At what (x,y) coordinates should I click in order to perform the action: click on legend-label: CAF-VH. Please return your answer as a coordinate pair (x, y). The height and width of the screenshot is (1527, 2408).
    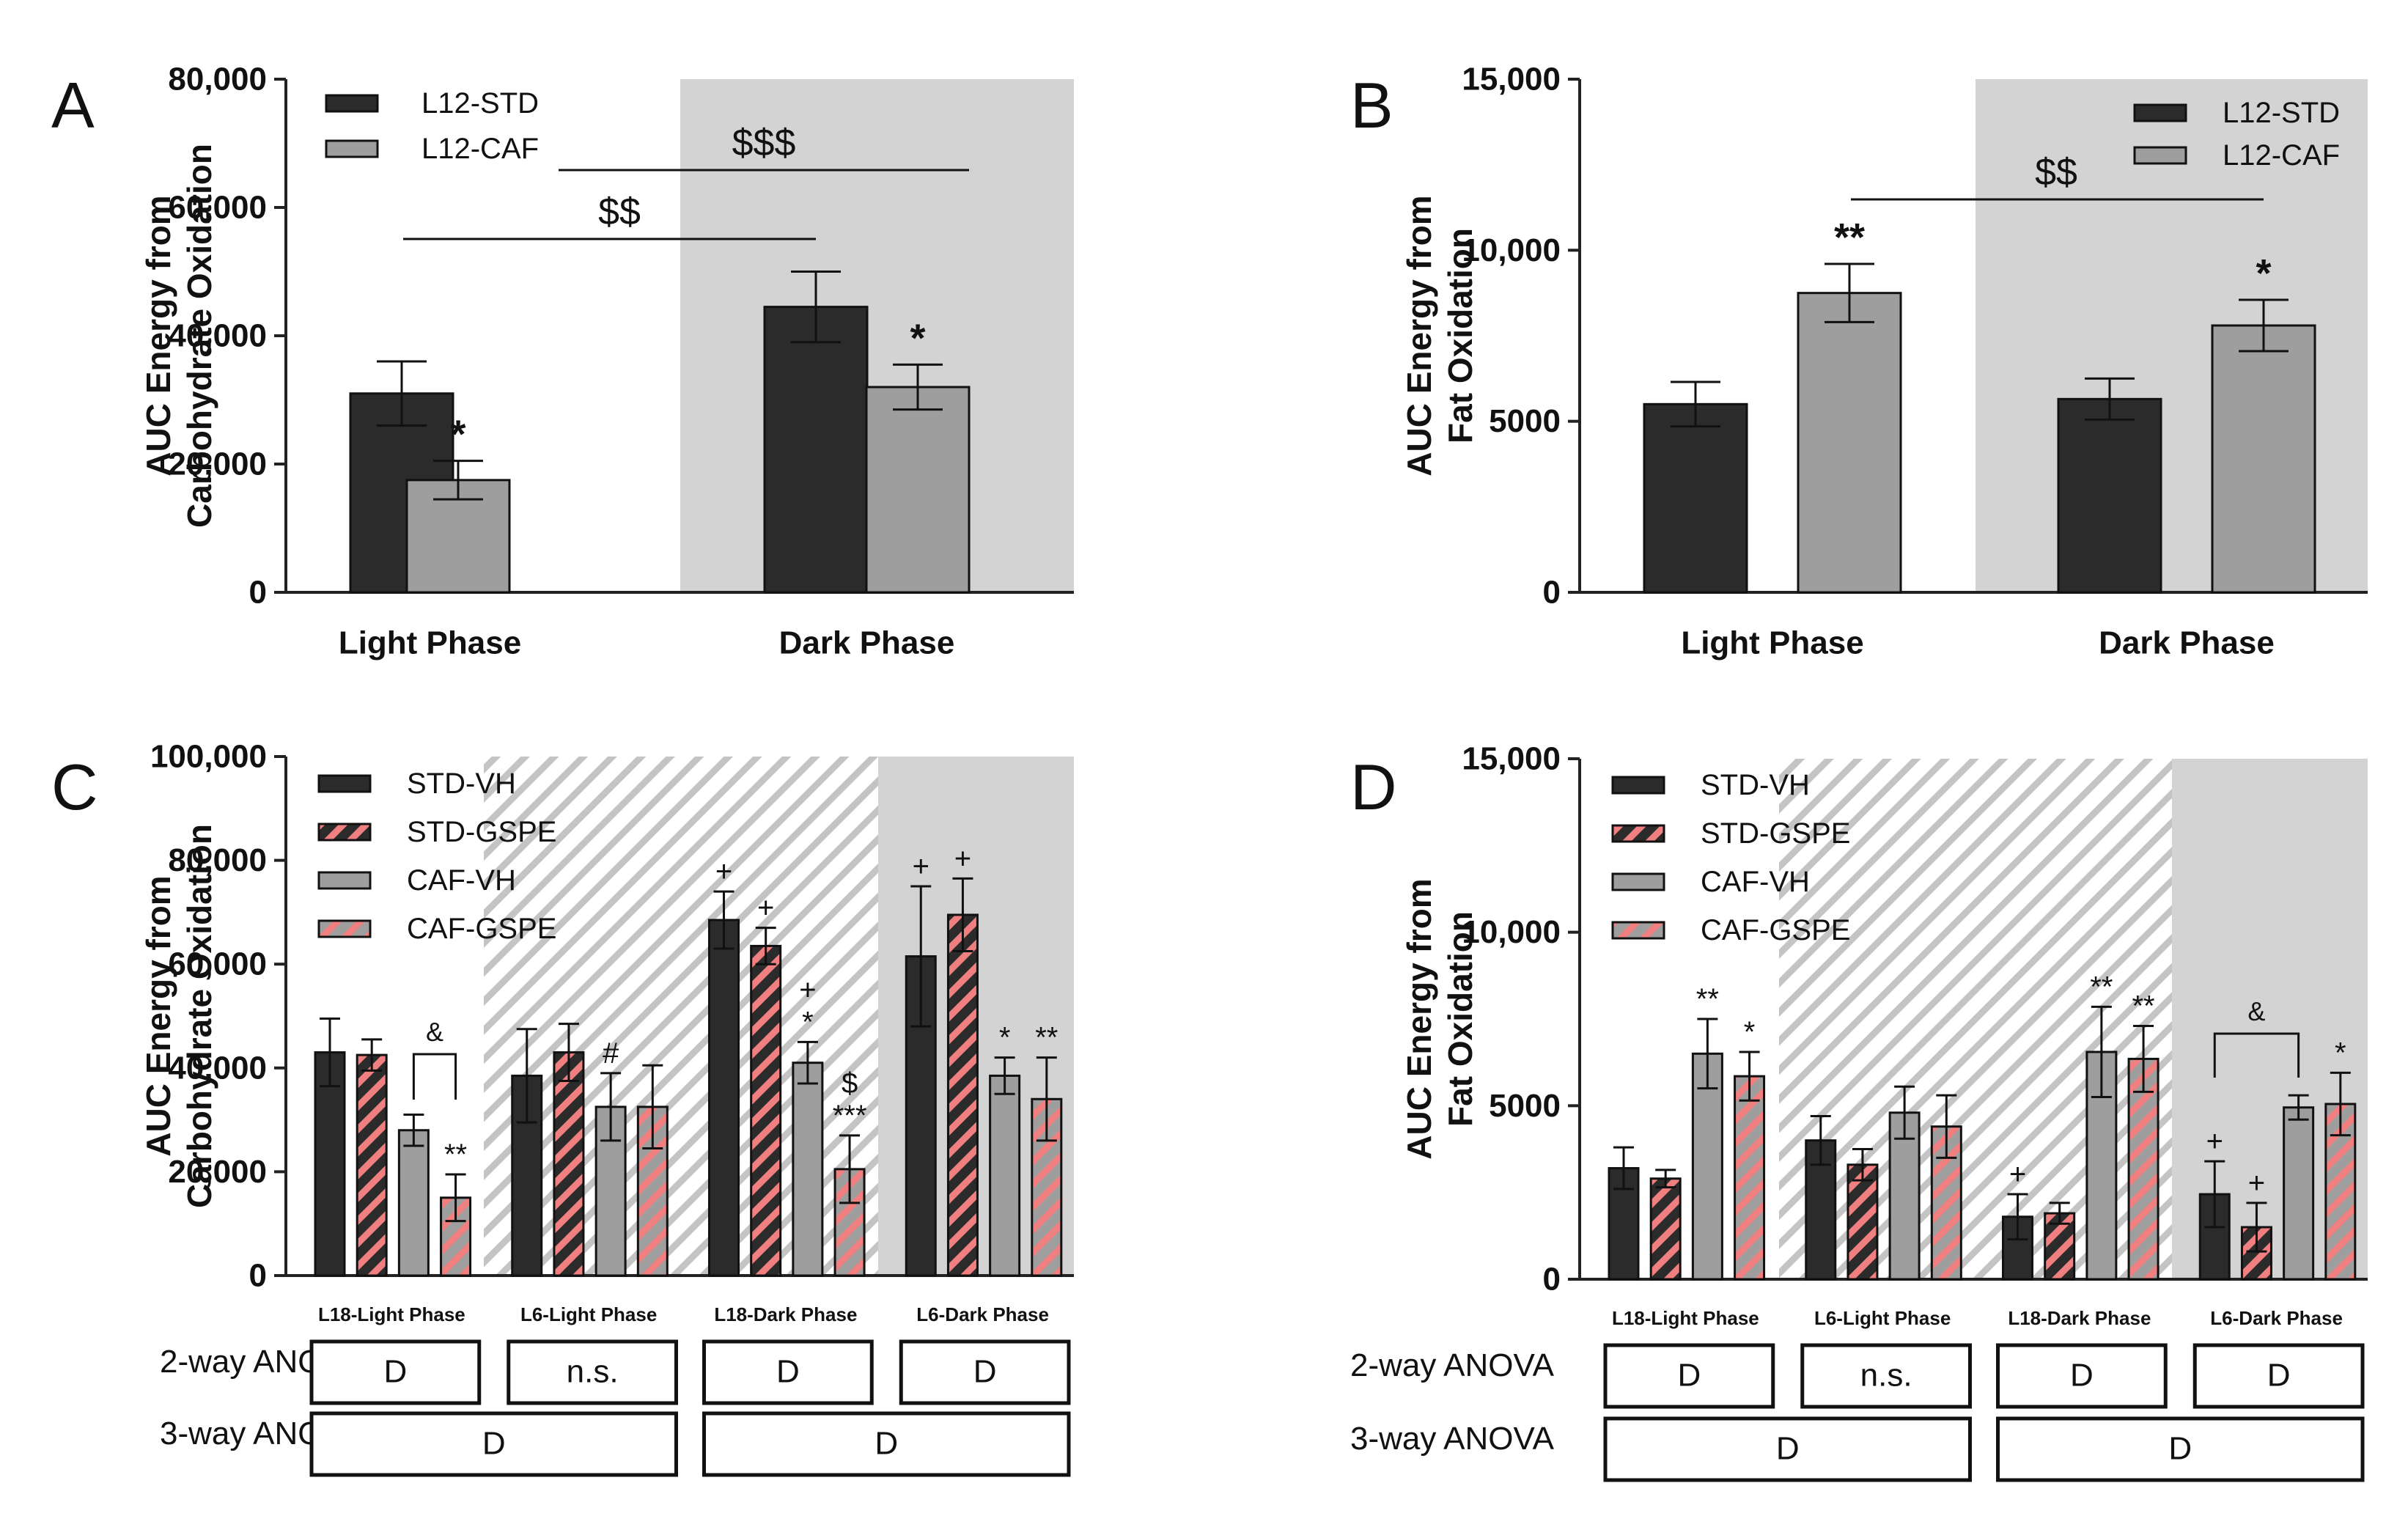
    Looking at the image, I should click on (1756, 882).